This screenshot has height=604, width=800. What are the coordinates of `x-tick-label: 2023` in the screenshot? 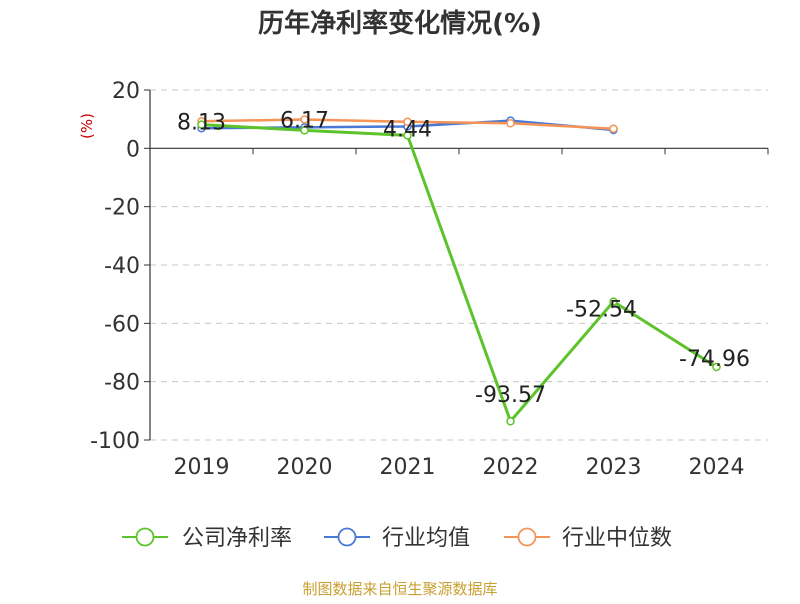 It's located at (614, 467).